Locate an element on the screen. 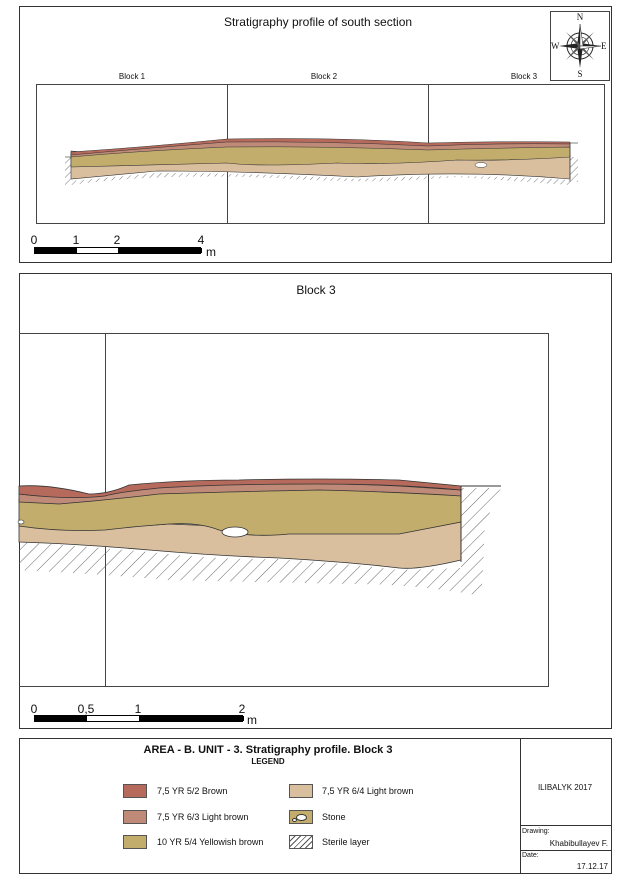 The image size is (623, 881). compass-s-label: S is located at coordinates (580, 74).